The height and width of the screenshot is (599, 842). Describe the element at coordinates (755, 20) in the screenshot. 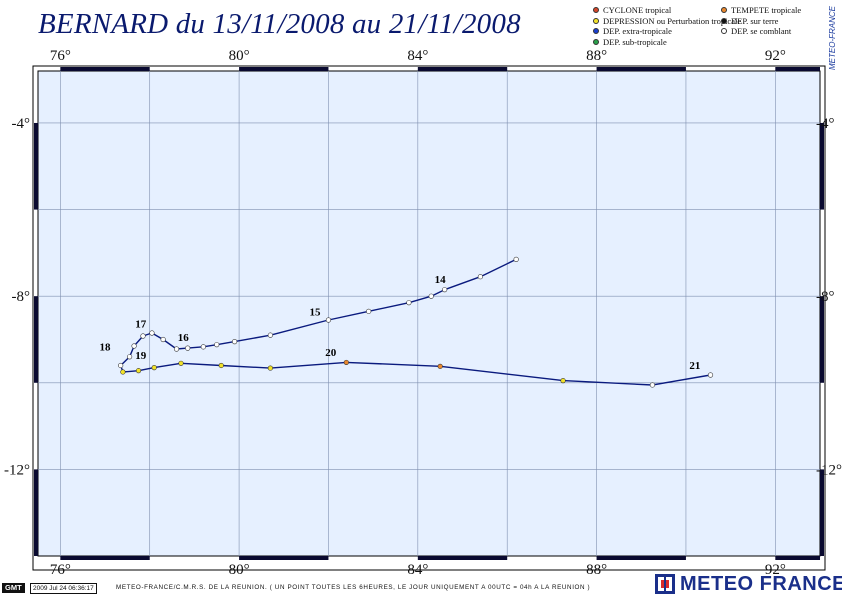

I see `legend-label: DEP. sur terre` at that location.